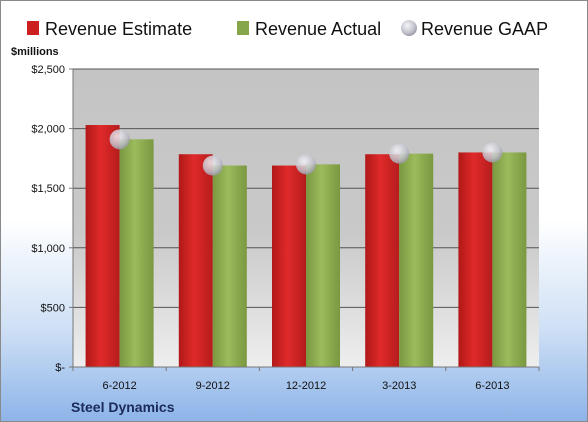 The image size is (588, 422). I want to click on y-tick-label: $1,500, so click(48, 189).